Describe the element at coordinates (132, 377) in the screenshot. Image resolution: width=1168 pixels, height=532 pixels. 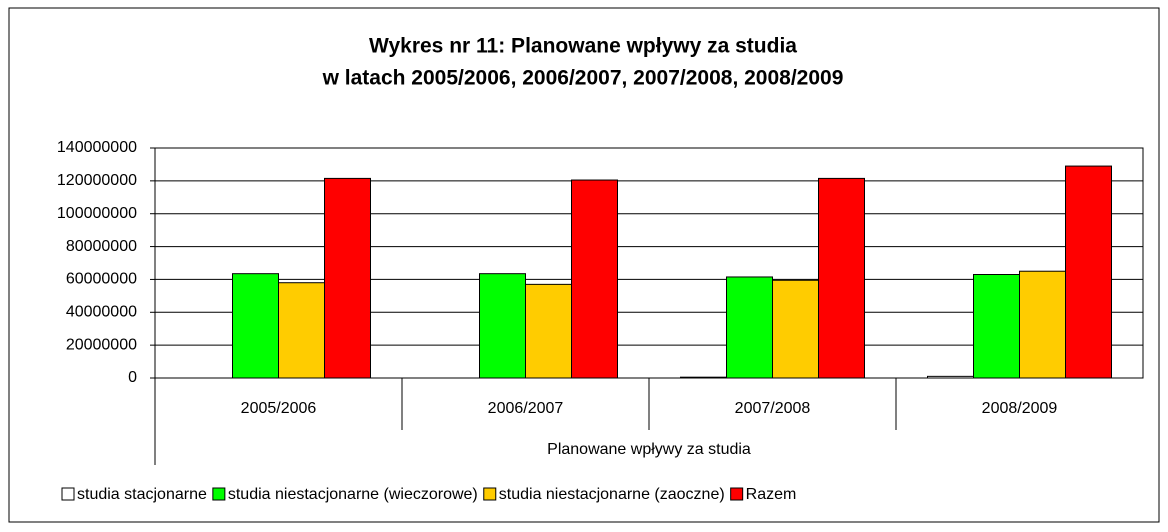
I see `y-tick-label: 0` at that location.